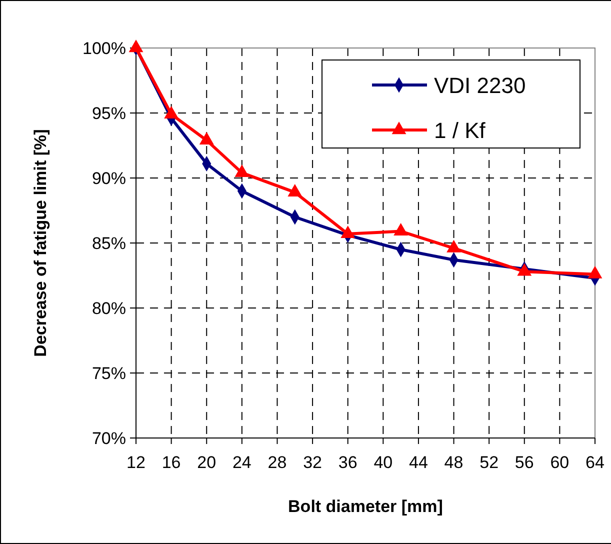 Image resolution: width=611 pixels, height=544 pixels. Describe the element at coordinates (383, 462) in the screenshot. I see `x-tick-label: 40` at that location.